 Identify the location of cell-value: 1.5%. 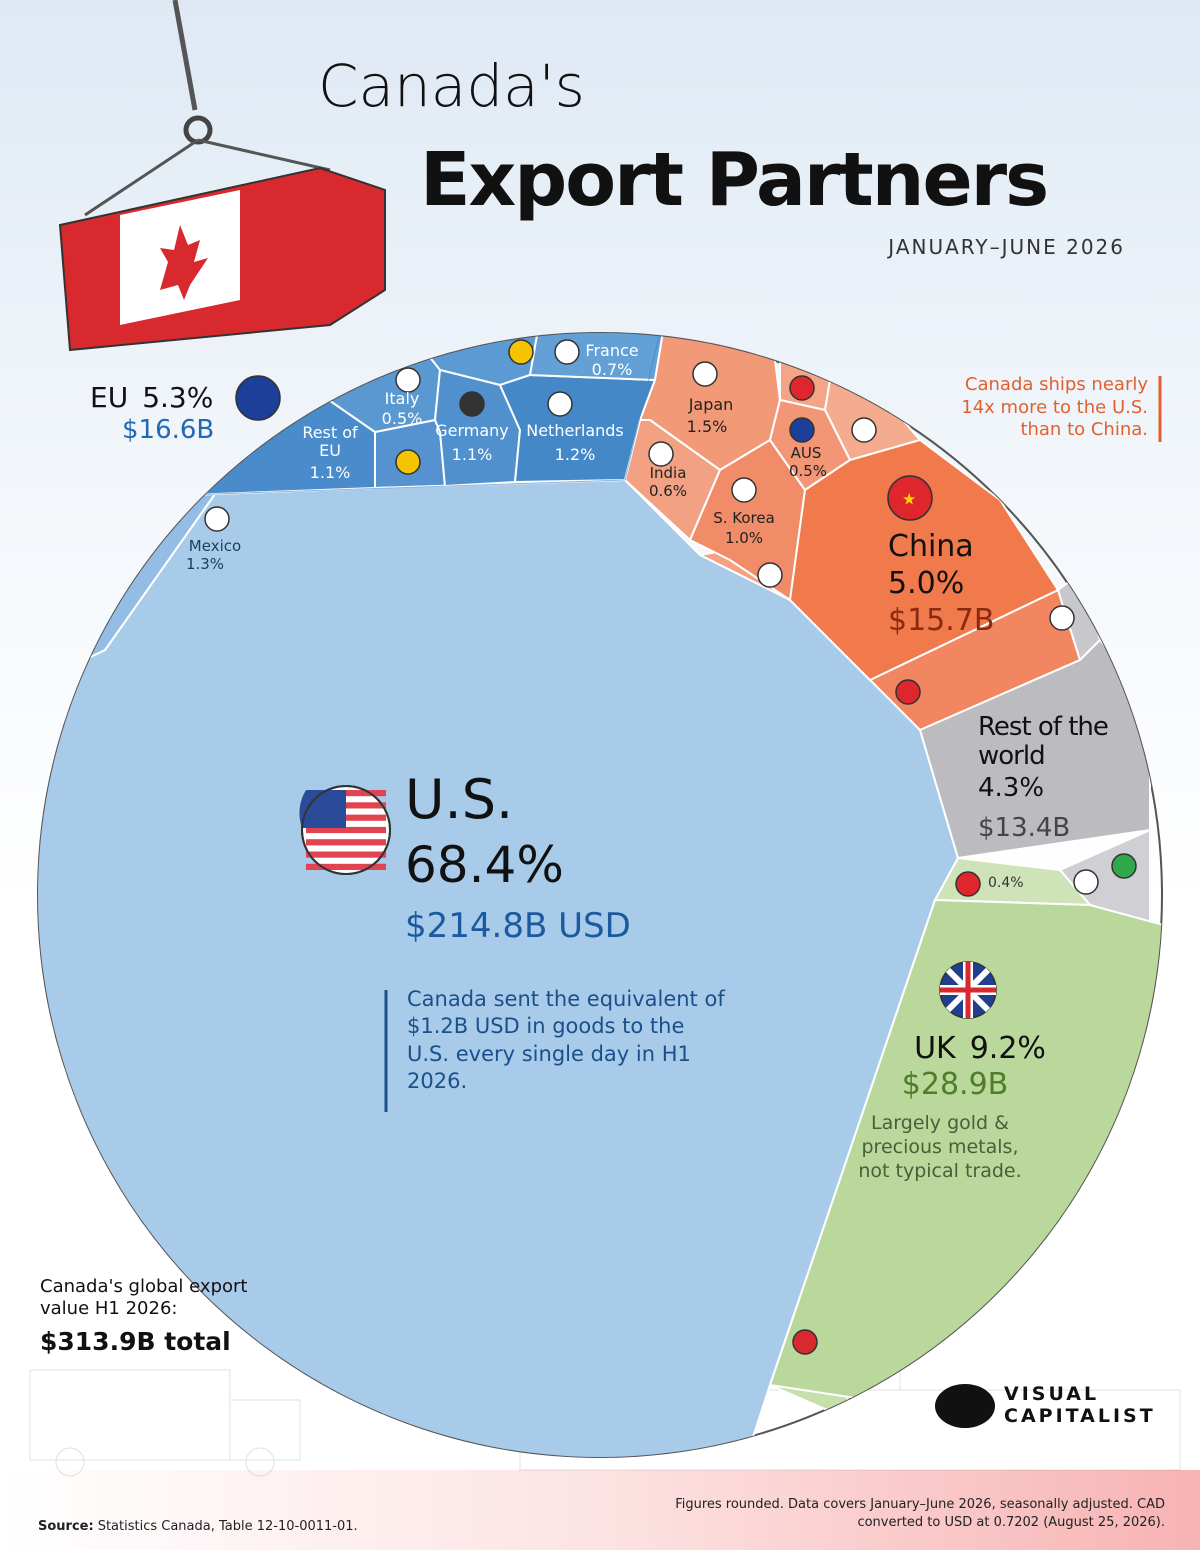
(707, 426).